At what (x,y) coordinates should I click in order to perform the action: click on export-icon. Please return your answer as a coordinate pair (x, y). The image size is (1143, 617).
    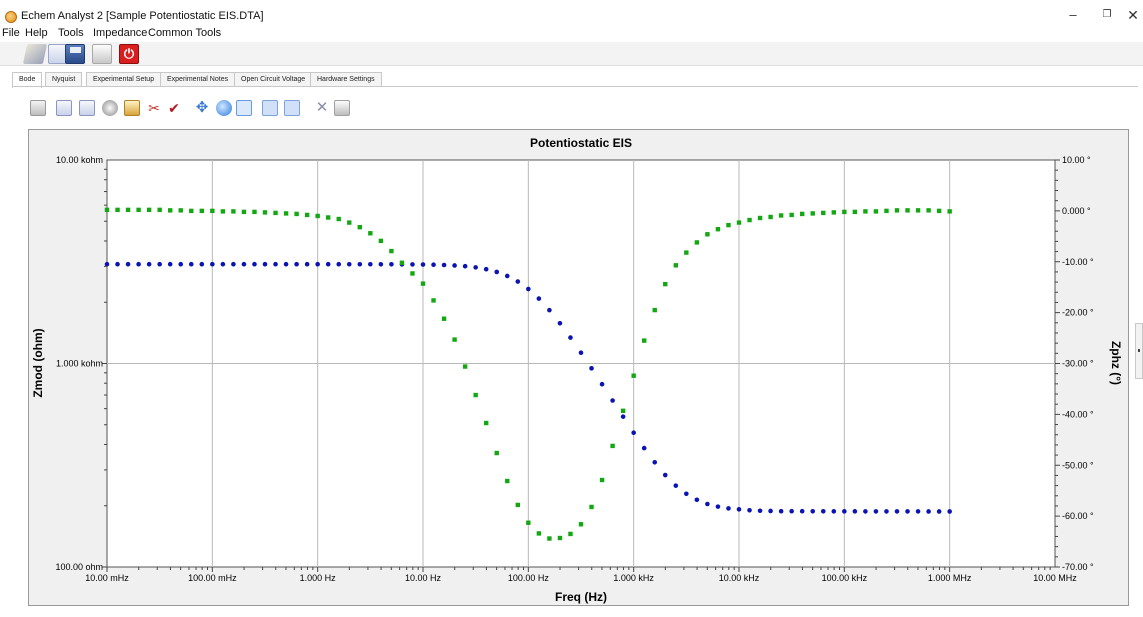
    Looking at the image, I should click on (132, 108).